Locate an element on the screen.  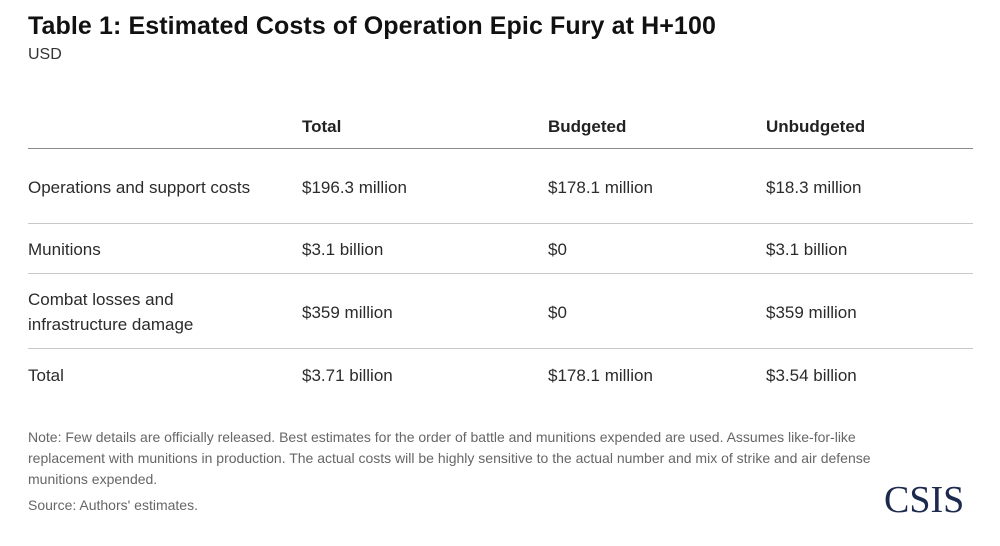
row-label: Munitions is located at coordinates (64, 249).